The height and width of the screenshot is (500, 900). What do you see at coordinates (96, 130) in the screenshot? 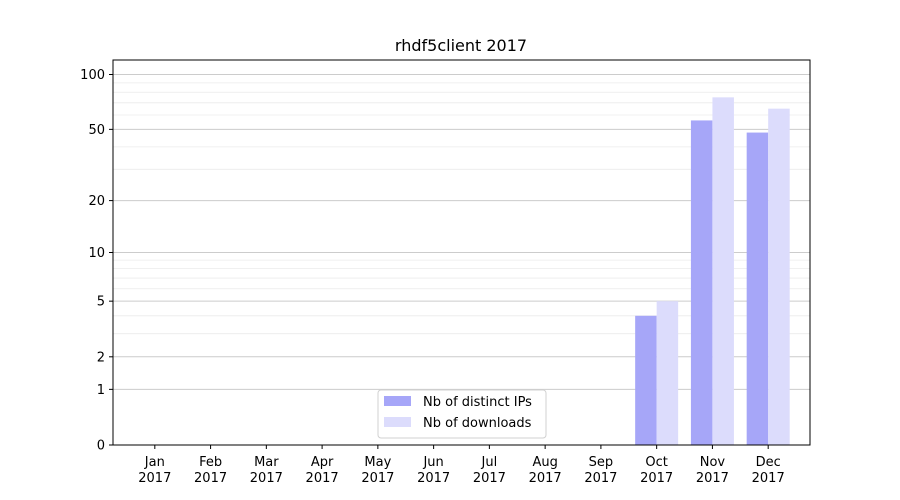
I see `y-tick-label: 50` at bounding box center [96, 130].